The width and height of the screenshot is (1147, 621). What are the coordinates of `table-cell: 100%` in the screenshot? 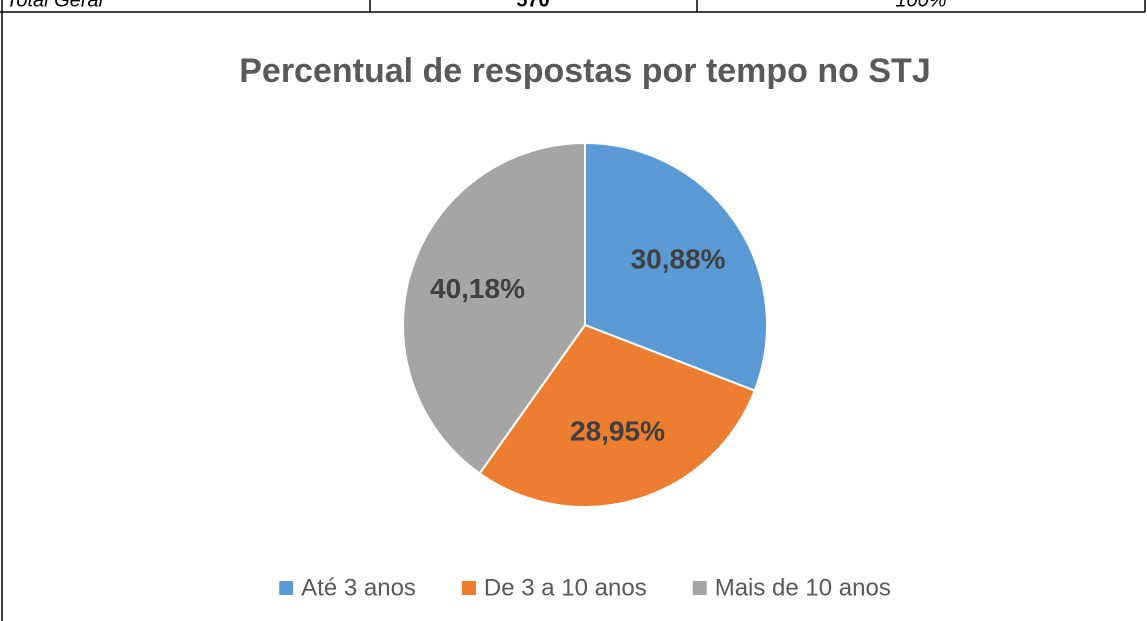 It's located at (920, 5).